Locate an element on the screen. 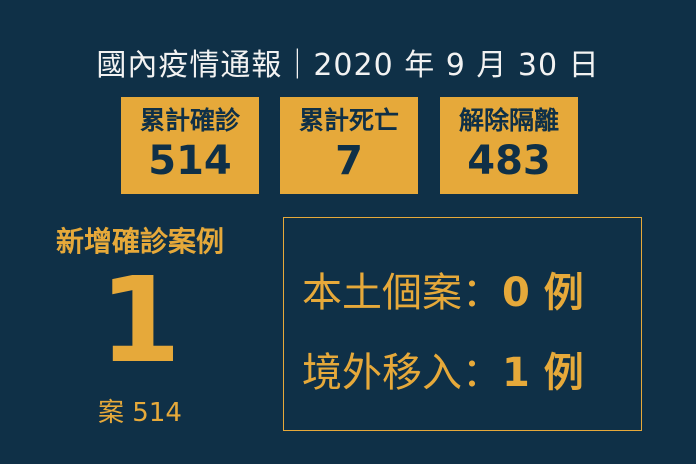 The width and height of the screenshot is (696, 464). stat-label: 解除隔離 is located at coordinates (508, 120).